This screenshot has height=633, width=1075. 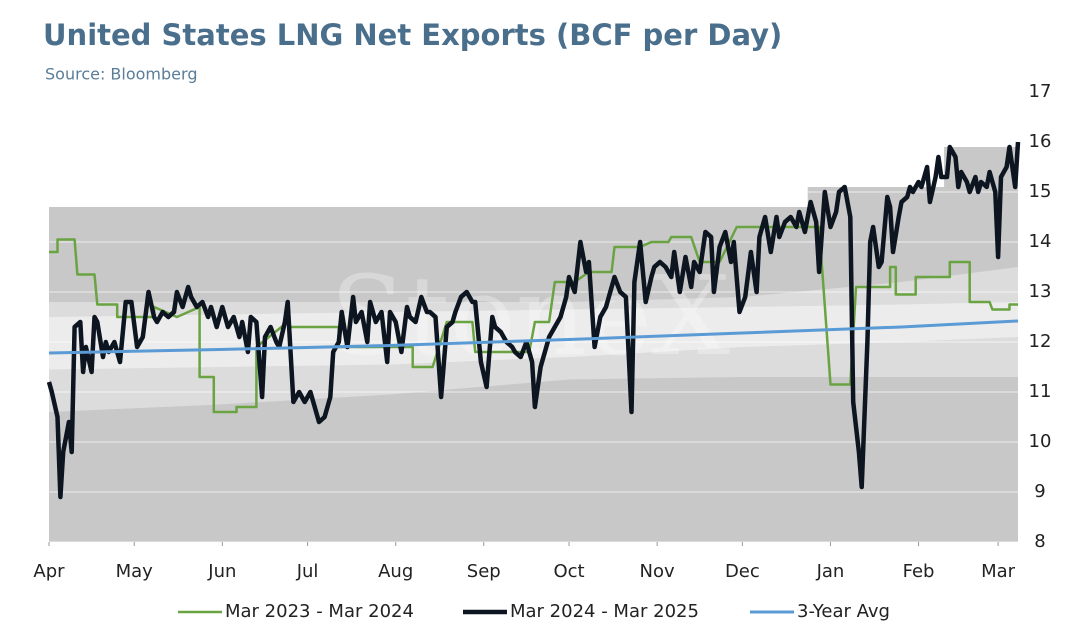 What do you see at coordinates (1040, 141) in the screenshot?
I see `y-tick-label: 16` at bounding box center [1040, 141].